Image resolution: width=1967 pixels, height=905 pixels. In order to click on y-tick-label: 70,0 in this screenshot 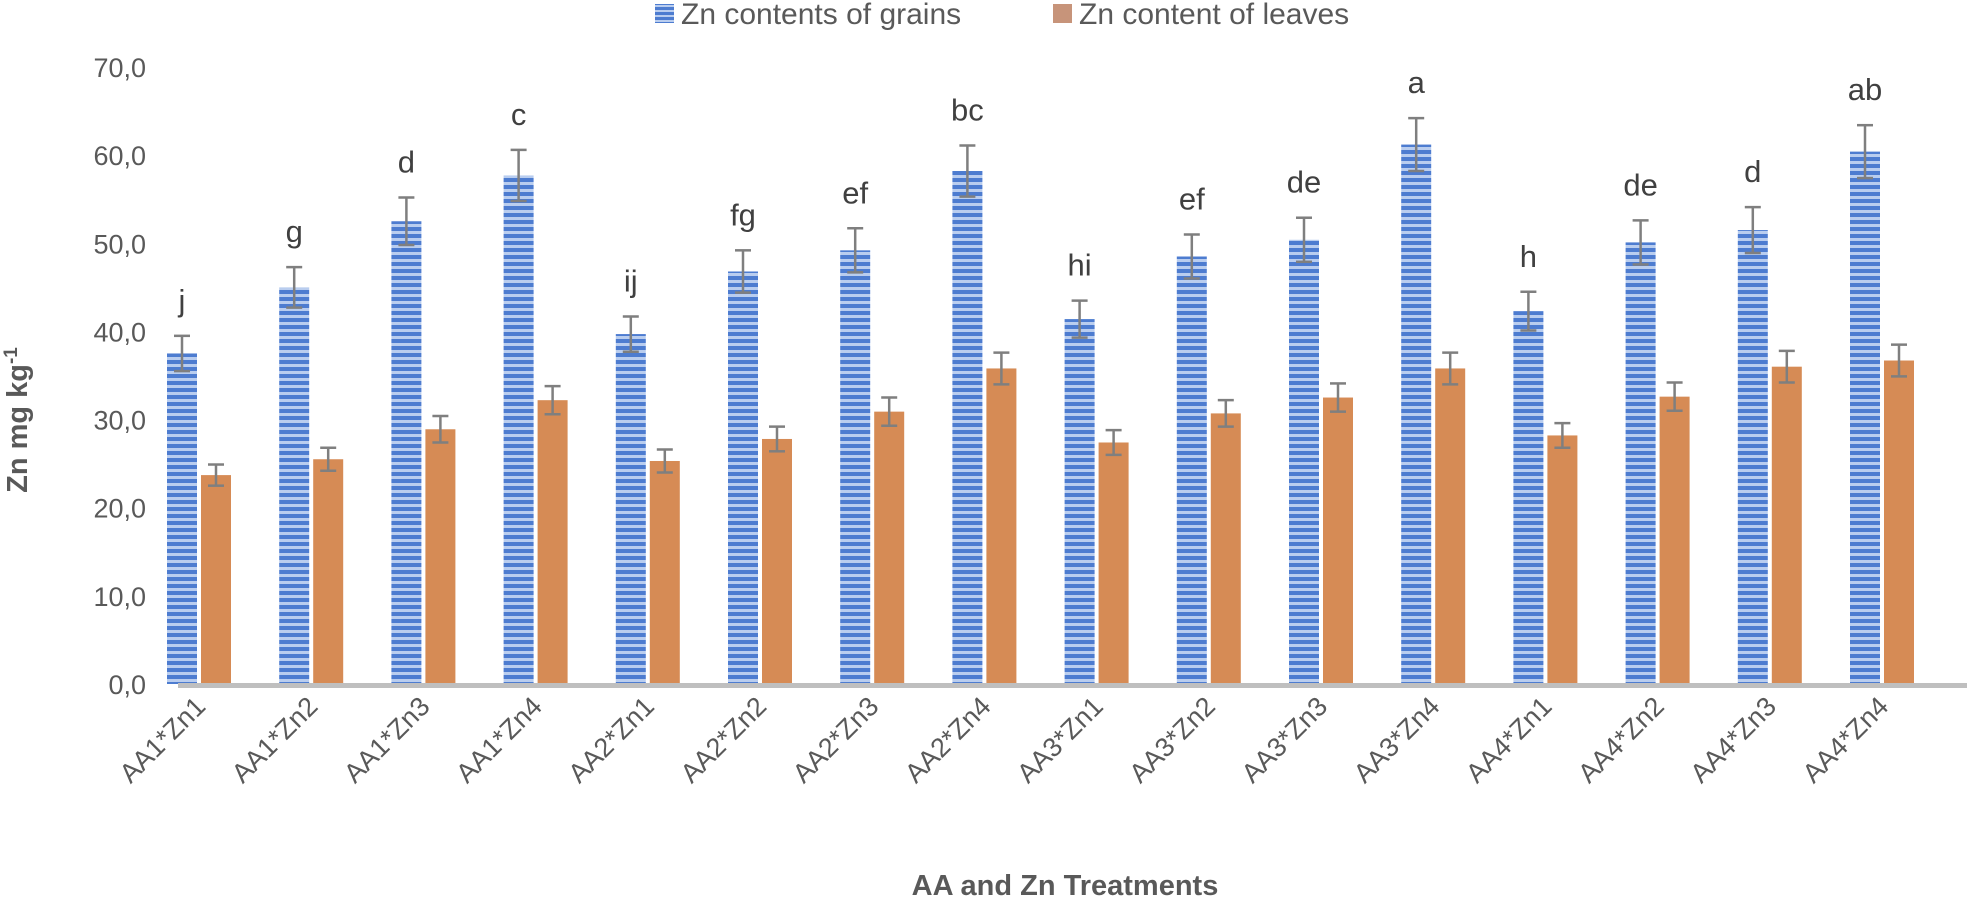, I will do `click(119, 68)`.